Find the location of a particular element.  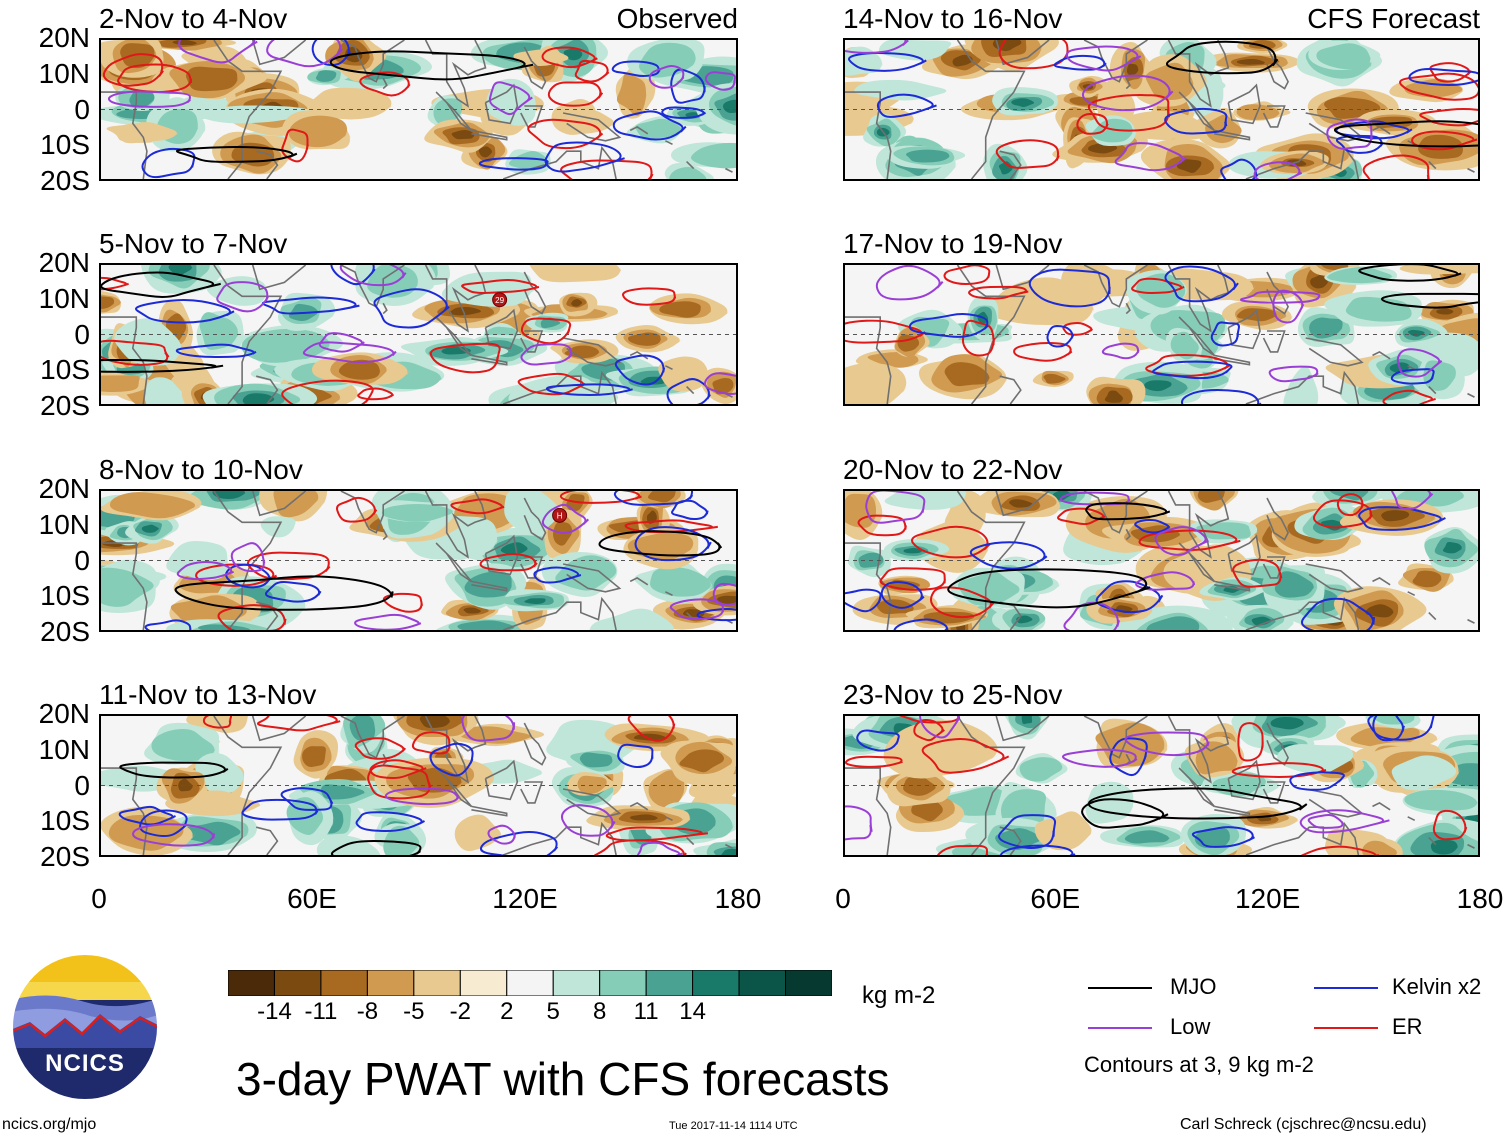

map-panel: H is located at coordinates (418, 560).